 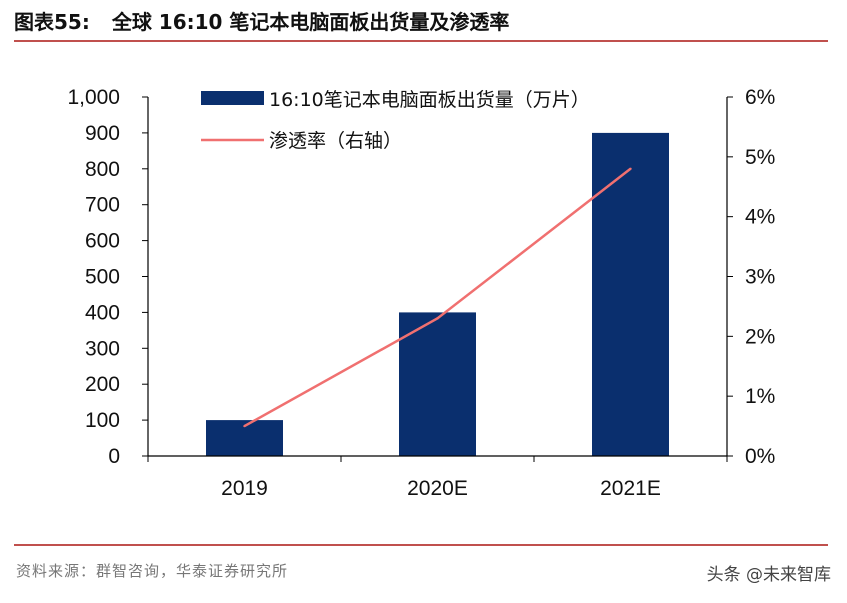 What do you see at coordinates (93, 97) in the screenshot?
I see `left-axis-tick-label: 1,000` at bounding box center [93, 97].